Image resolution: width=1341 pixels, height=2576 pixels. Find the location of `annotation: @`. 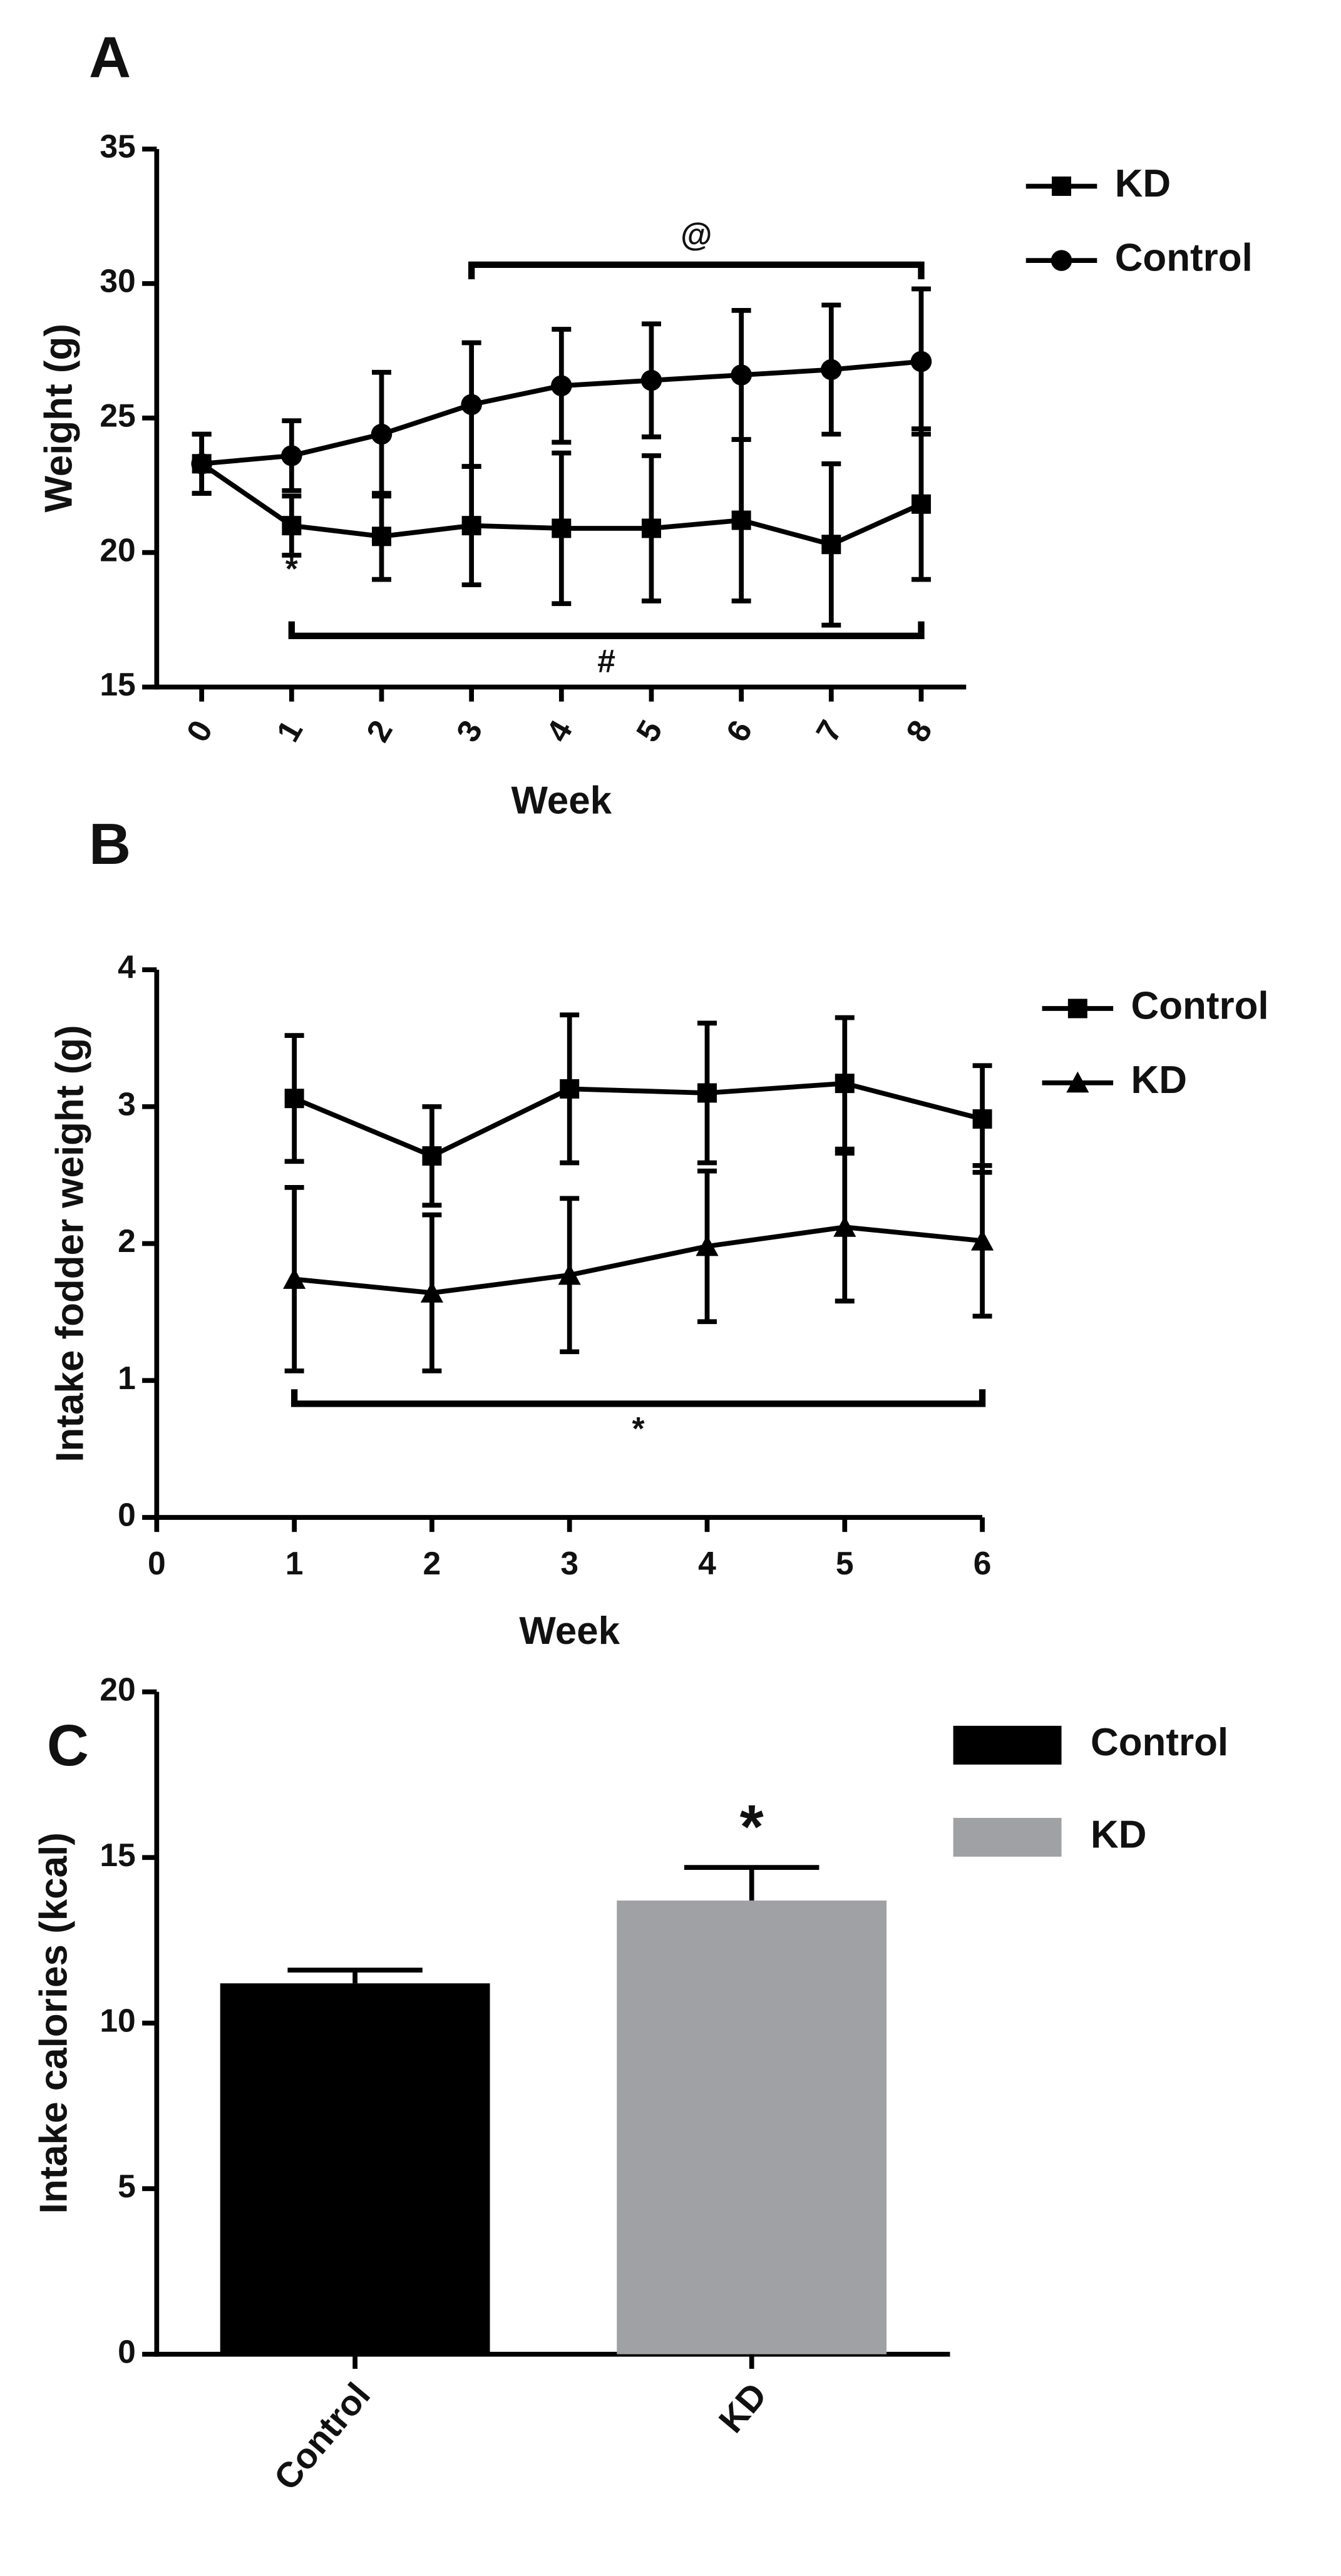

annotation: @ is located at coordinates (696, 235).